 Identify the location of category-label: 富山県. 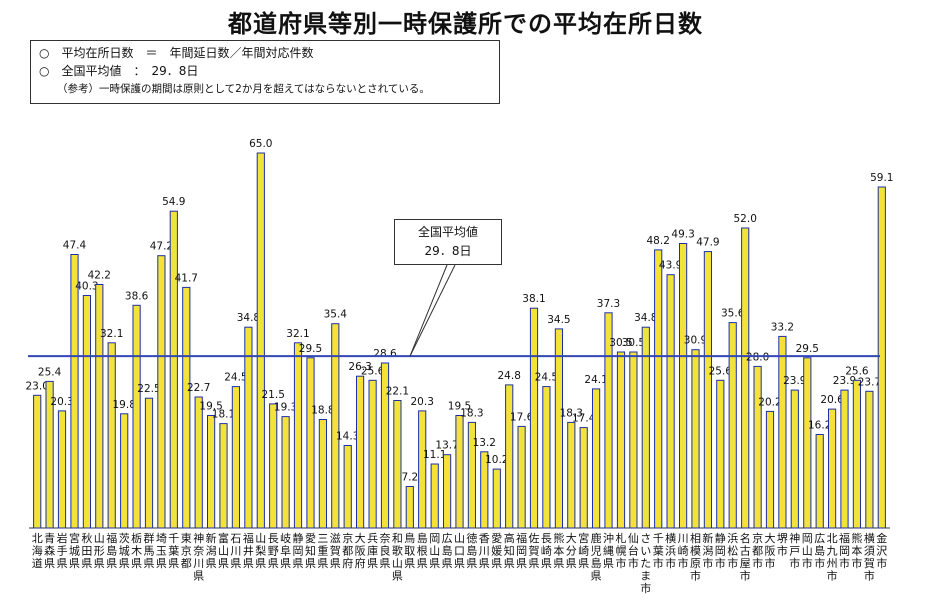
(223, 550).